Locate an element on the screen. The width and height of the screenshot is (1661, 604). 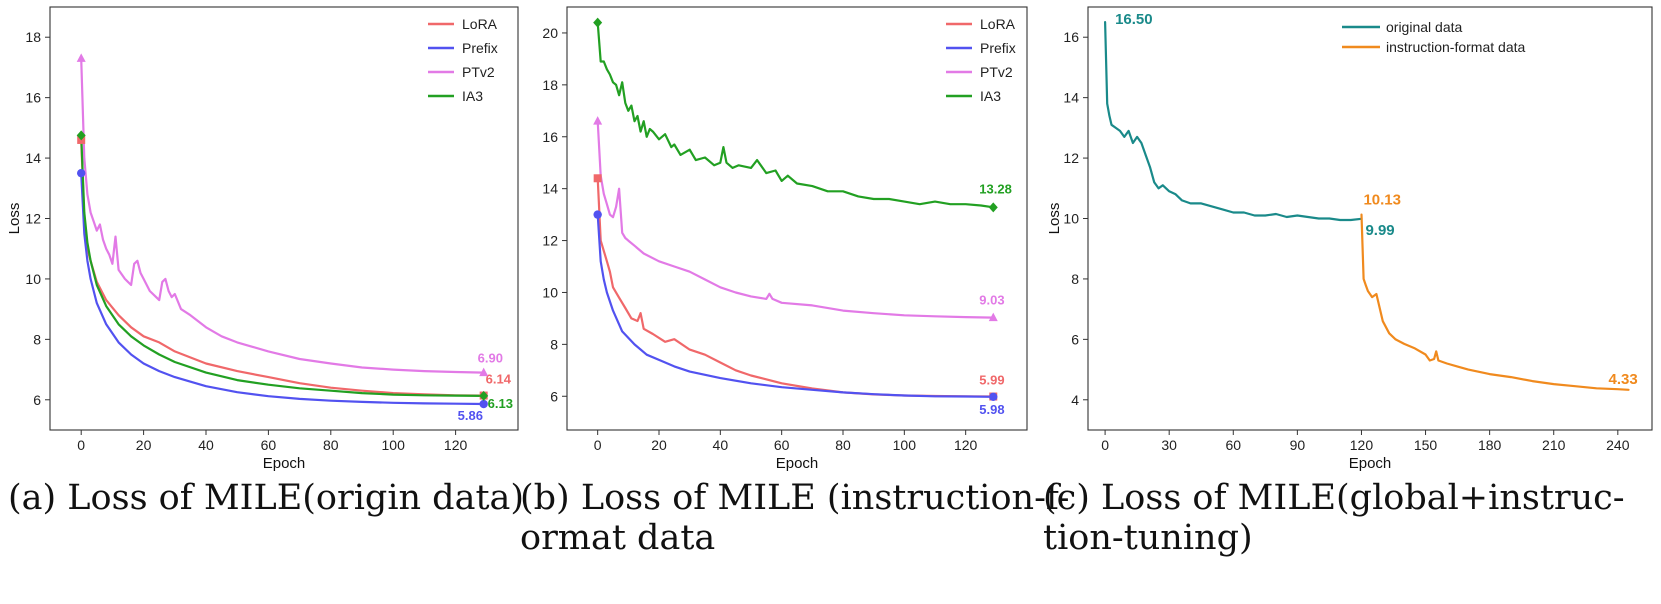
series-line-instruction-format-data is located at coordinates (1495, 302).